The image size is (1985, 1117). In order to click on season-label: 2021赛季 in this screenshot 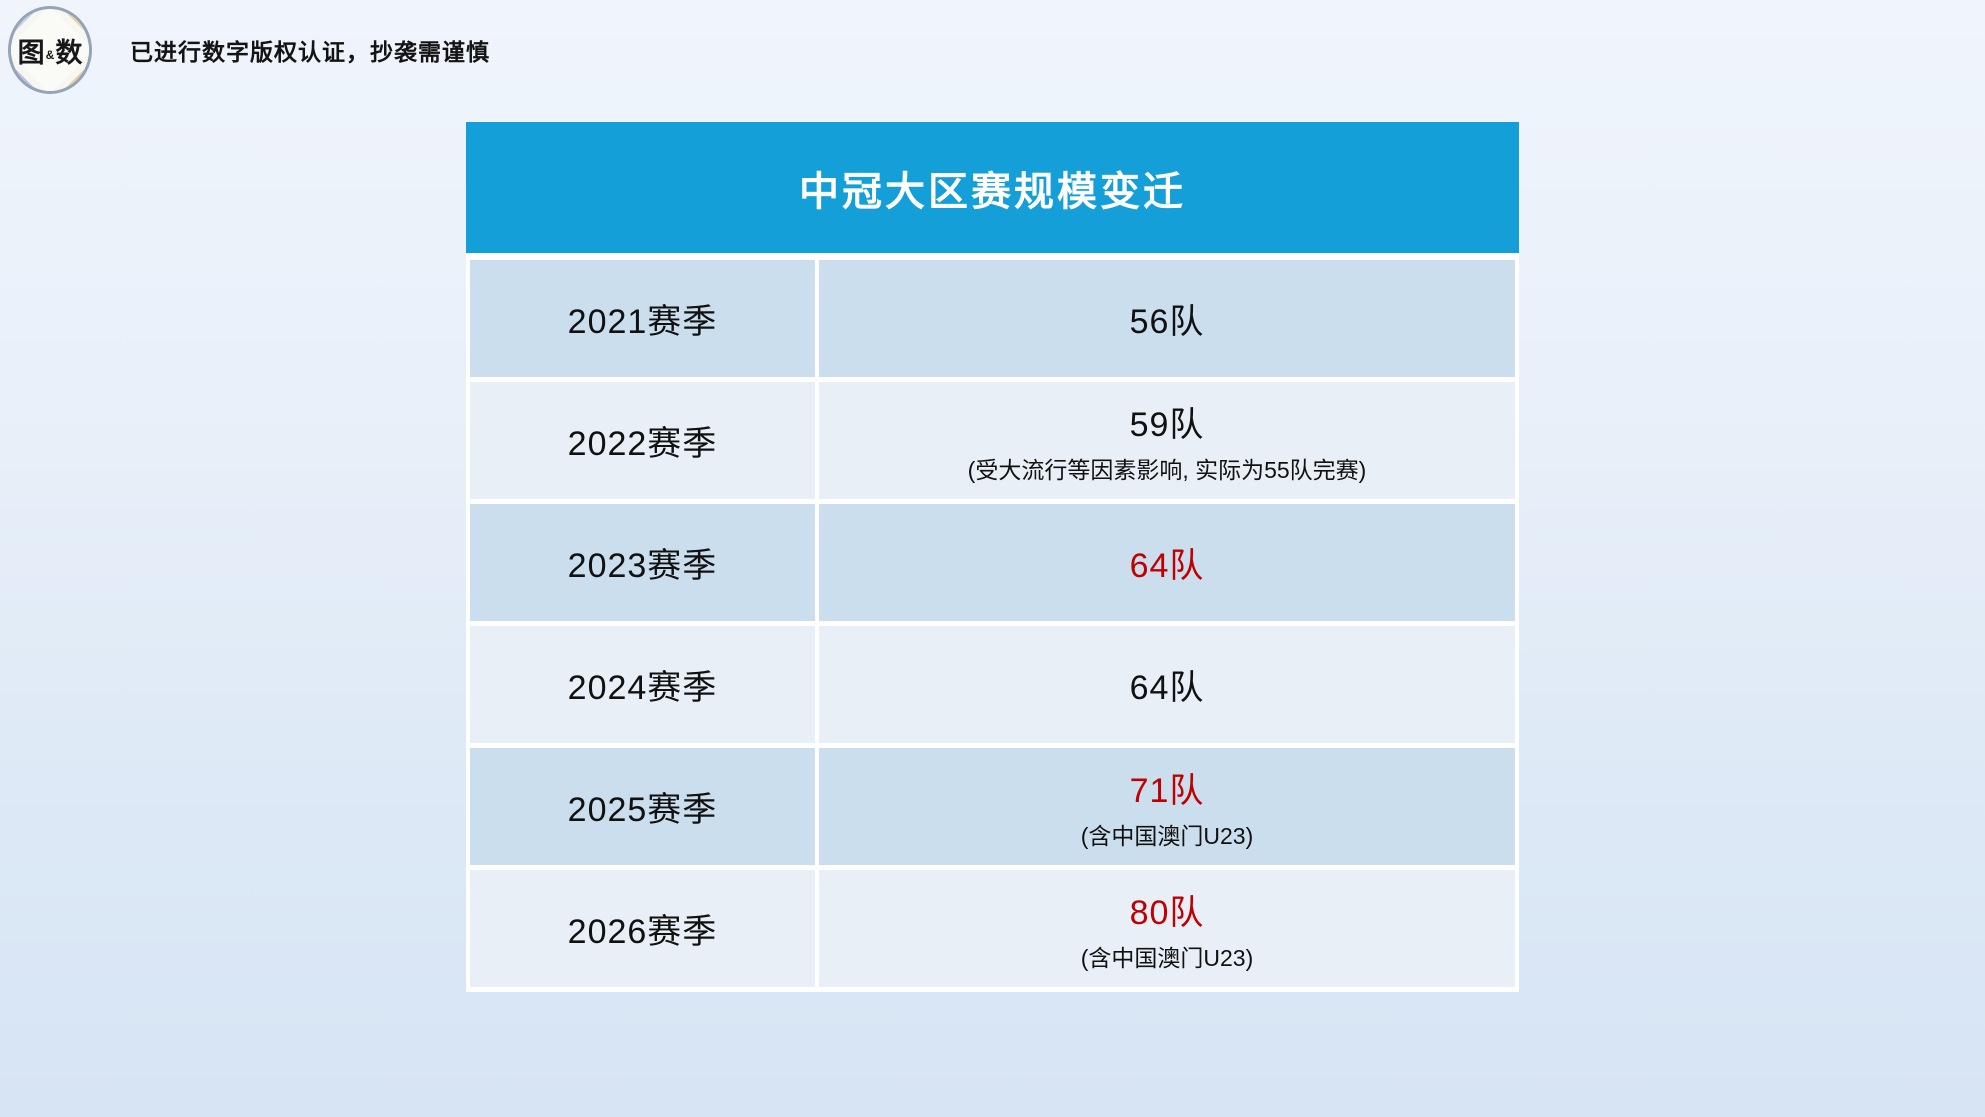, I will do `click(642, 322)`.